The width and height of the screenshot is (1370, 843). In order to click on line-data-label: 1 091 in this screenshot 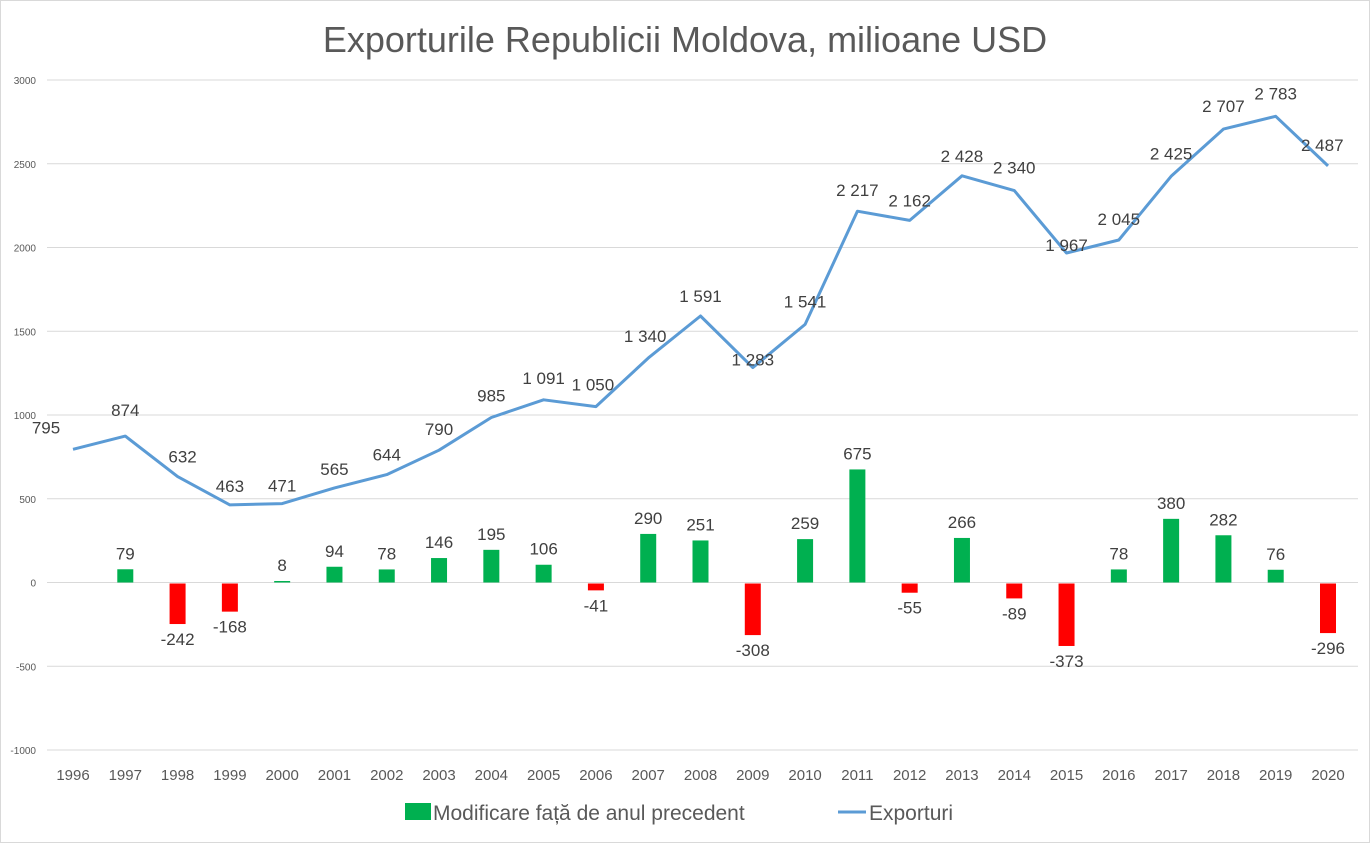, I will do `click(543, 378)`.